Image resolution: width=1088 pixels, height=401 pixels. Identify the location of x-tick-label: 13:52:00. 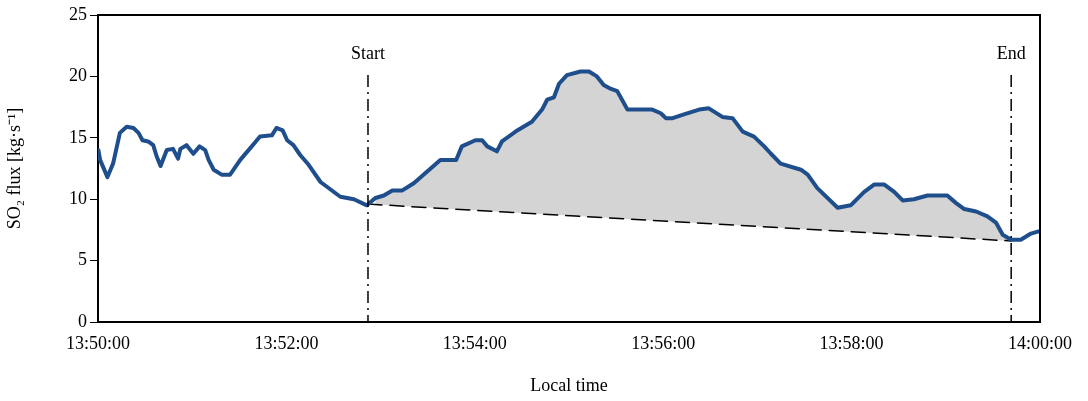
(286, 342).